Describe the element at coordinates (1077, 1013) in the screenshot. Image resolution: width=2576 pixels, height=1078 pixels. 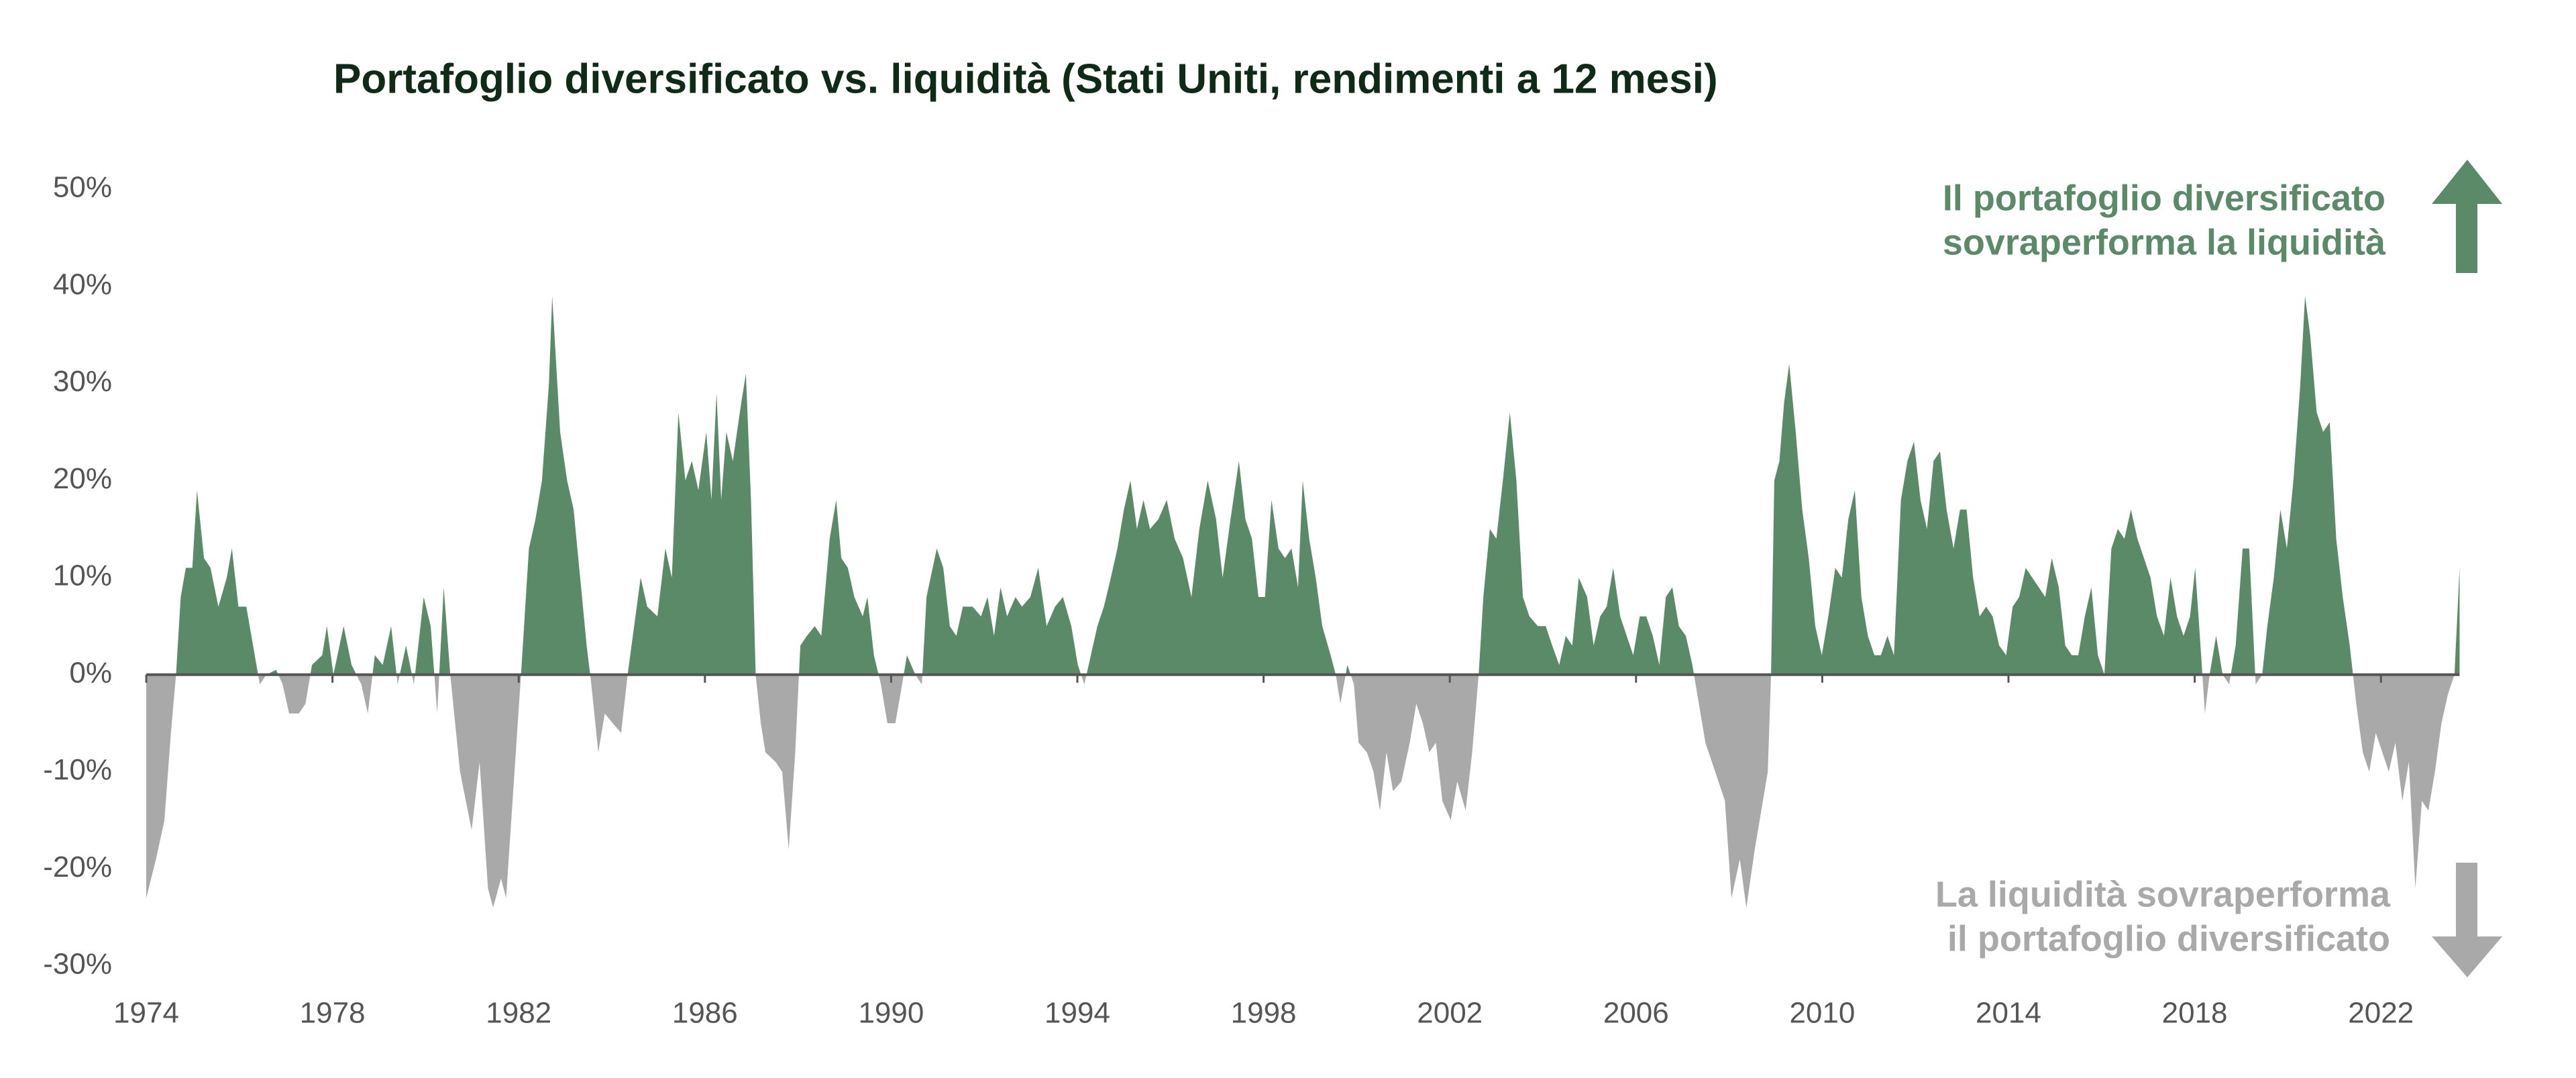
I see `x-tick-label: 1994` at that location.